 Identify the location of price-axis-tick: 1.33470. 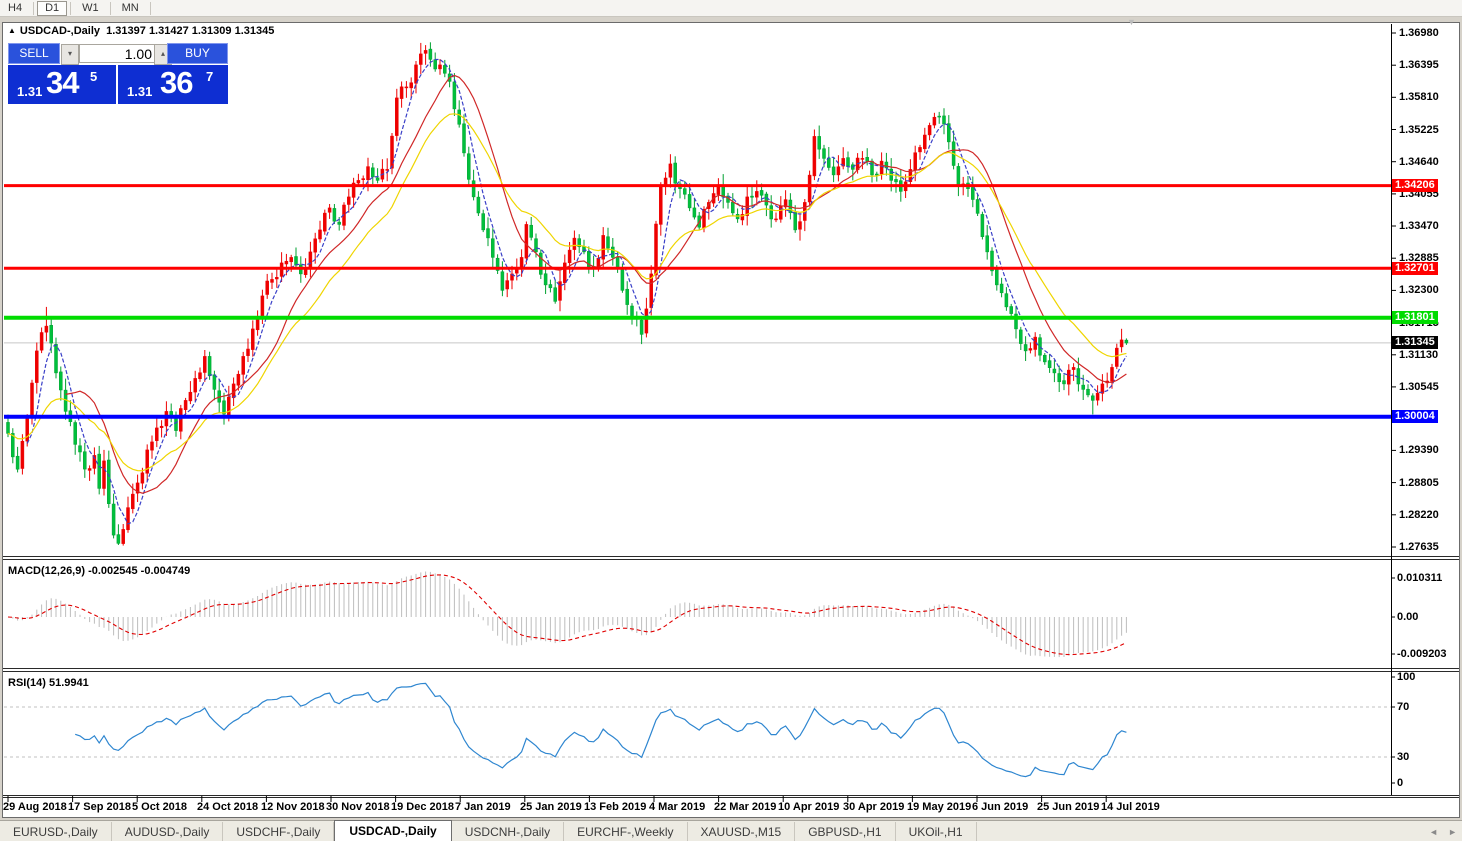
(1419, 226).